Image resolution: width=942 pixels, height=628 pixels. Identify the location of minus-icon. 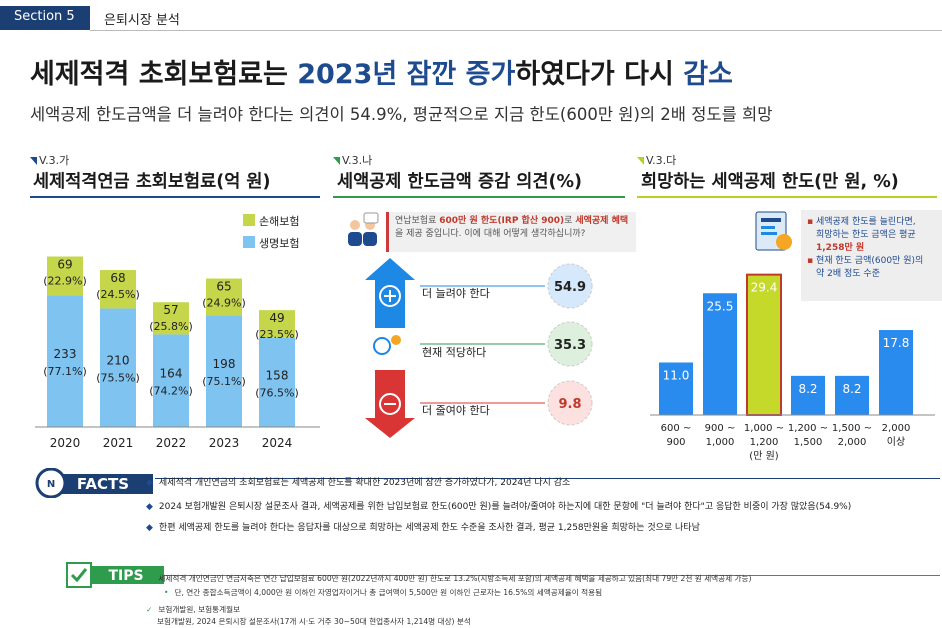
(390, 404).